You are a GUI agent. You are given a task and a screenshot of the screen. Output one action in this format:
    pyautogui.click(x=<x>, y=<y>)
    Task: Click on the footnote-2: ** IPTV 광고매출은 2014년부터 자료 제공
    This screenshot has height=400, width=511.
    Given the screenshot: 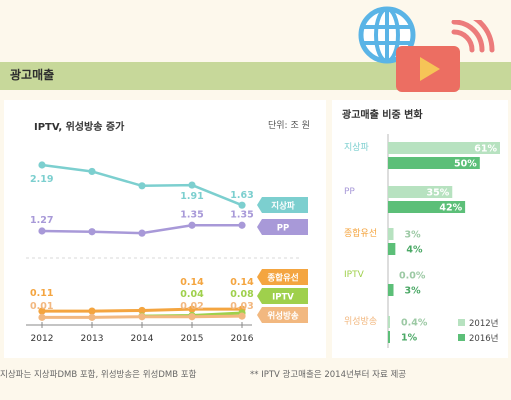 What is the action you would take?
    pyautogui.click(x=328, y=375)
    